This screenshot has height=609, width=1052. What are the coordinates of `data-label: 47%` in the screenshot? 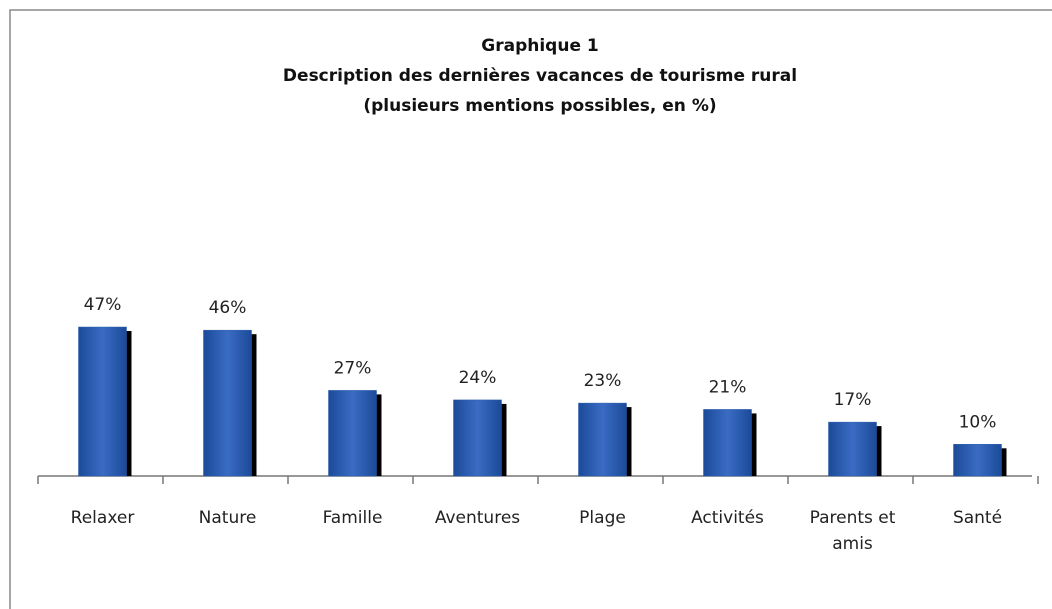 It's located at (103, 305).